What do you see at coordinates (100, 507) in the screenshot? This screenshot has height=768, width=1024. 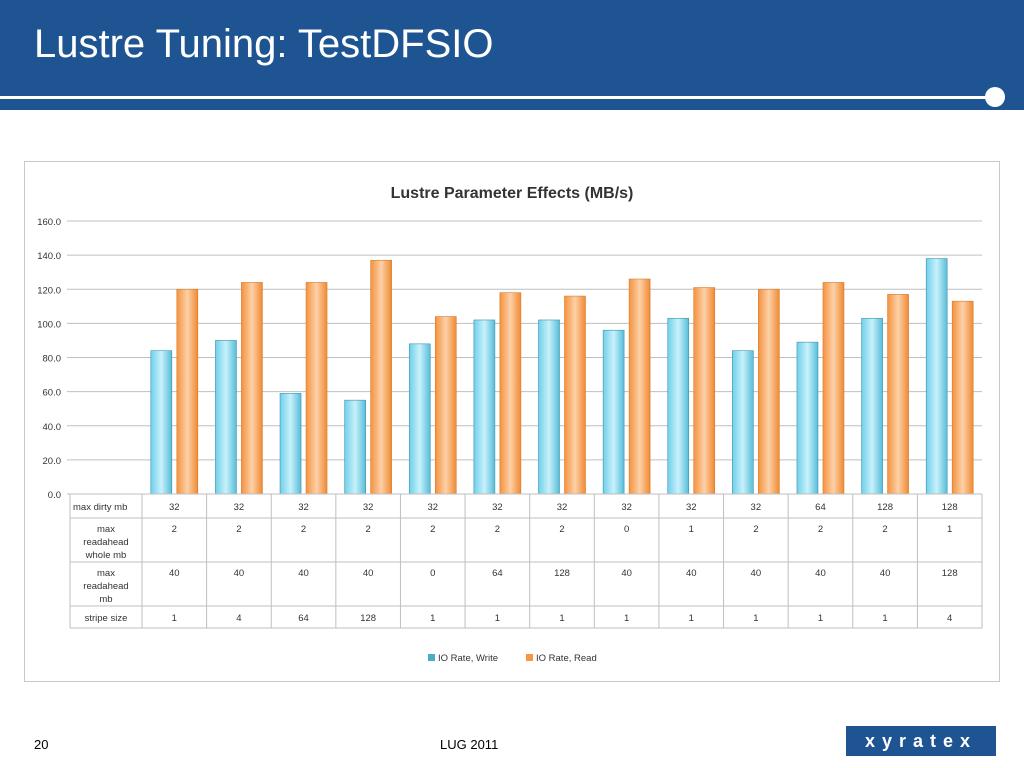 I see `row-label: max dirty mb` at bounding box center [100, 507].